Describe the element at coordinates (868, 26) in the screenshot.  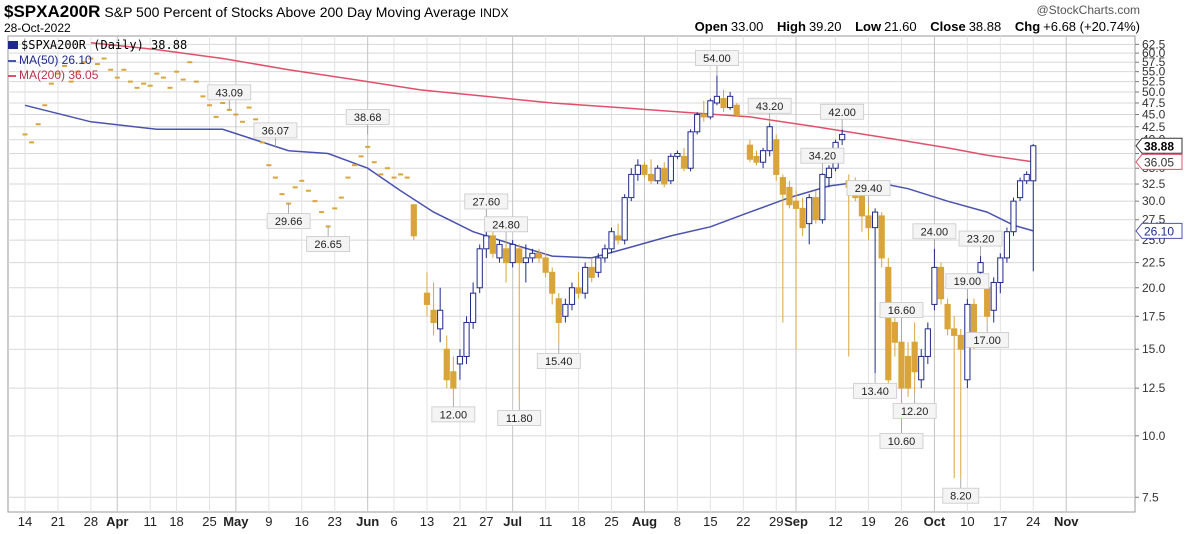
I see `low-label: Low` at that location.